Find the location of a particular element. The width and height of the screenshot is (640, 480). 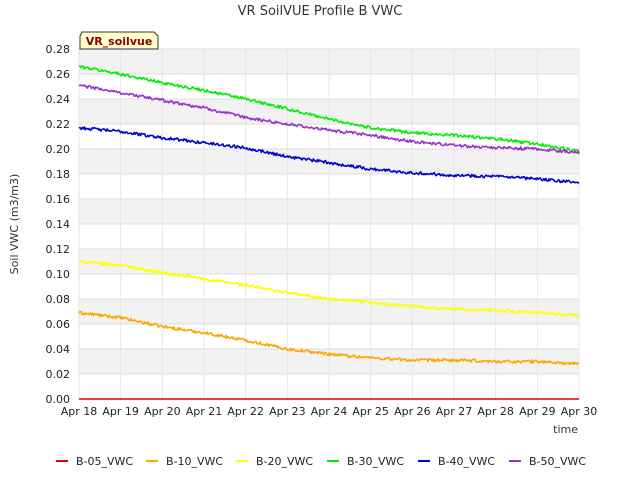

y-tick-label: 0.20 is located at coordinates (58, 149).